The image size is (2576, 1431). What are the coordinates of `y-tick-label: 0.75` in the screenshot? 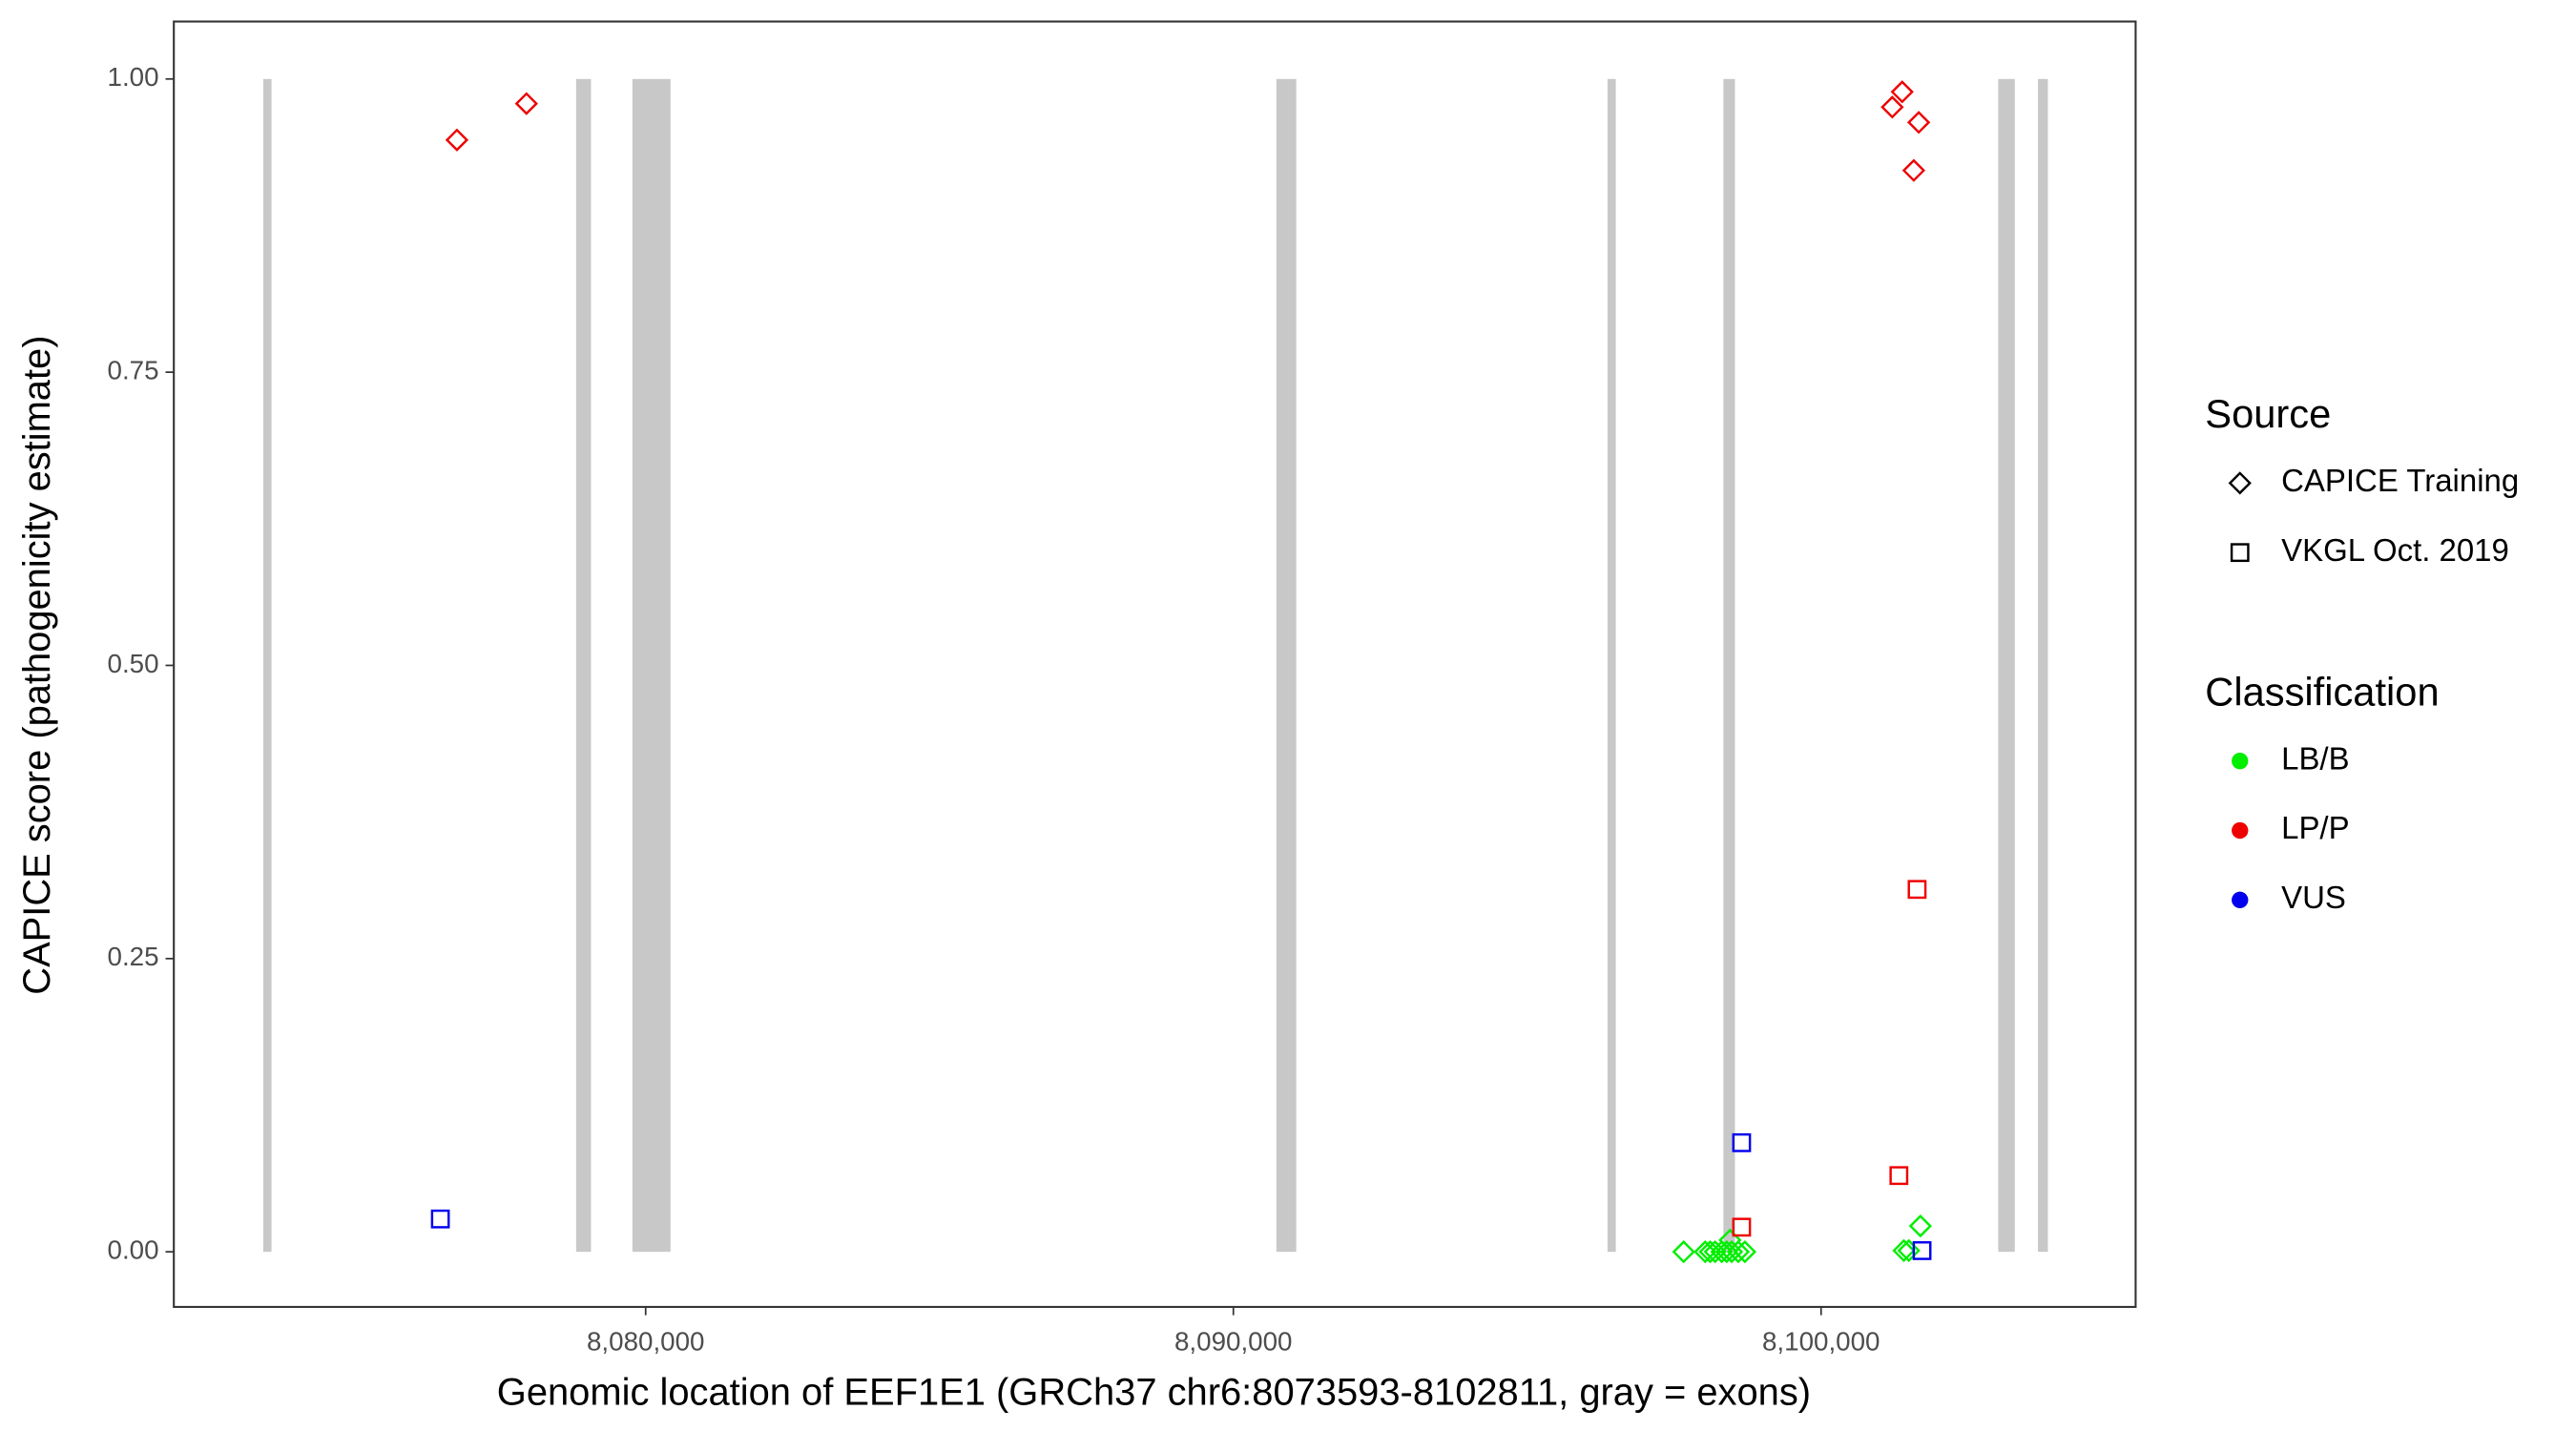 It's located at (133, 369).